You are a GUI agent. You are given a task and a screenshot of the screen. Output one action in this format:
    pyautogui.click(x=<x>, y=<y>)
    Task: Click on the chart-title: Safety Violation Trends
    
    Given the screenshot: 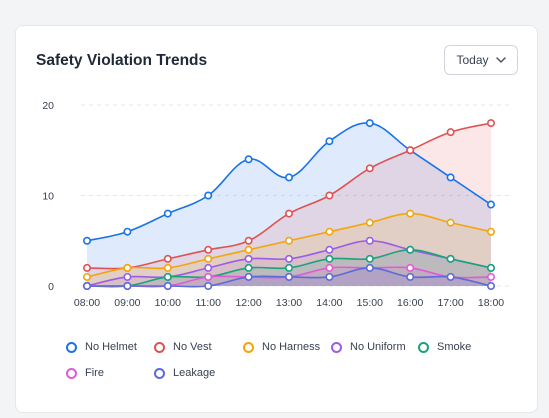 What is the action you would take?
    pyautogui.click(x=122, y=60)
    